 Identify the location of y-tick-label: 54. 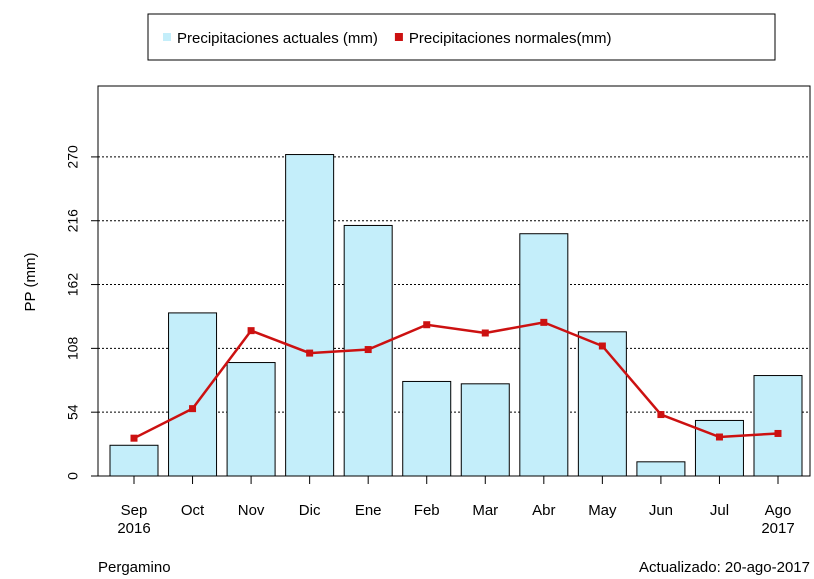
(73, 412).